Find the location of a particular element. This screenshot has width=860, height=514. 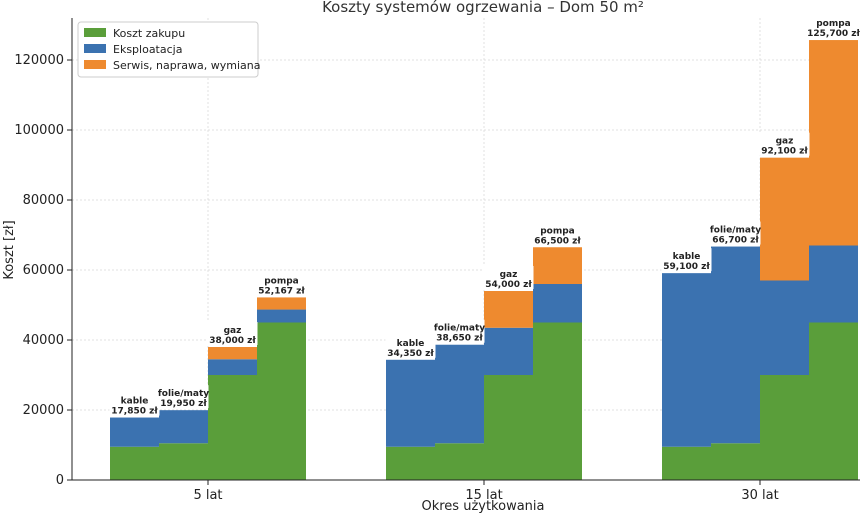

bar-total-label: 66,500 zł is located at coordinates (557, 241).